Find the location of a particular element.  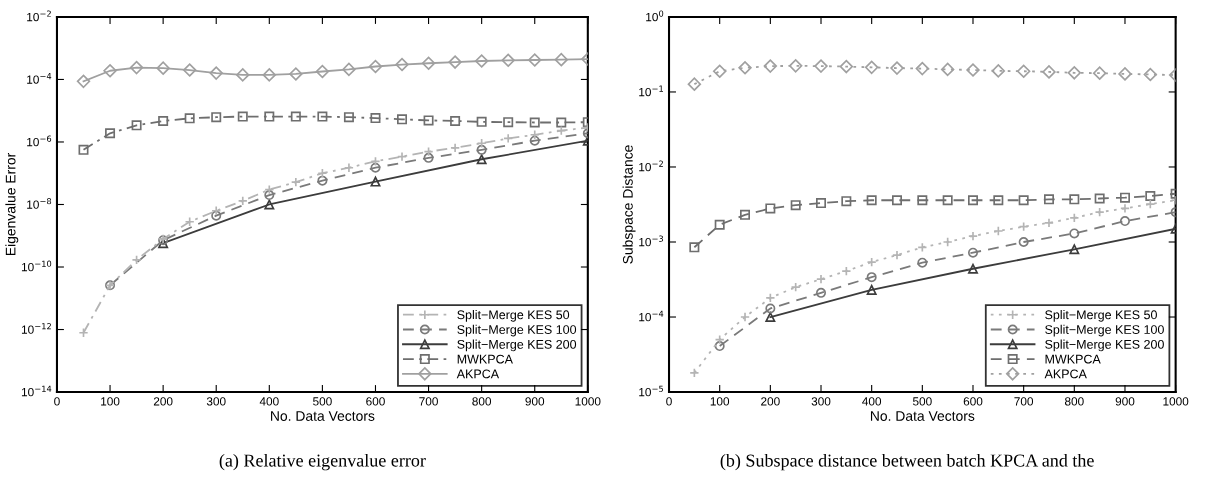

y-axis-title: Subspace Distance is located at coordinates (629, 204).